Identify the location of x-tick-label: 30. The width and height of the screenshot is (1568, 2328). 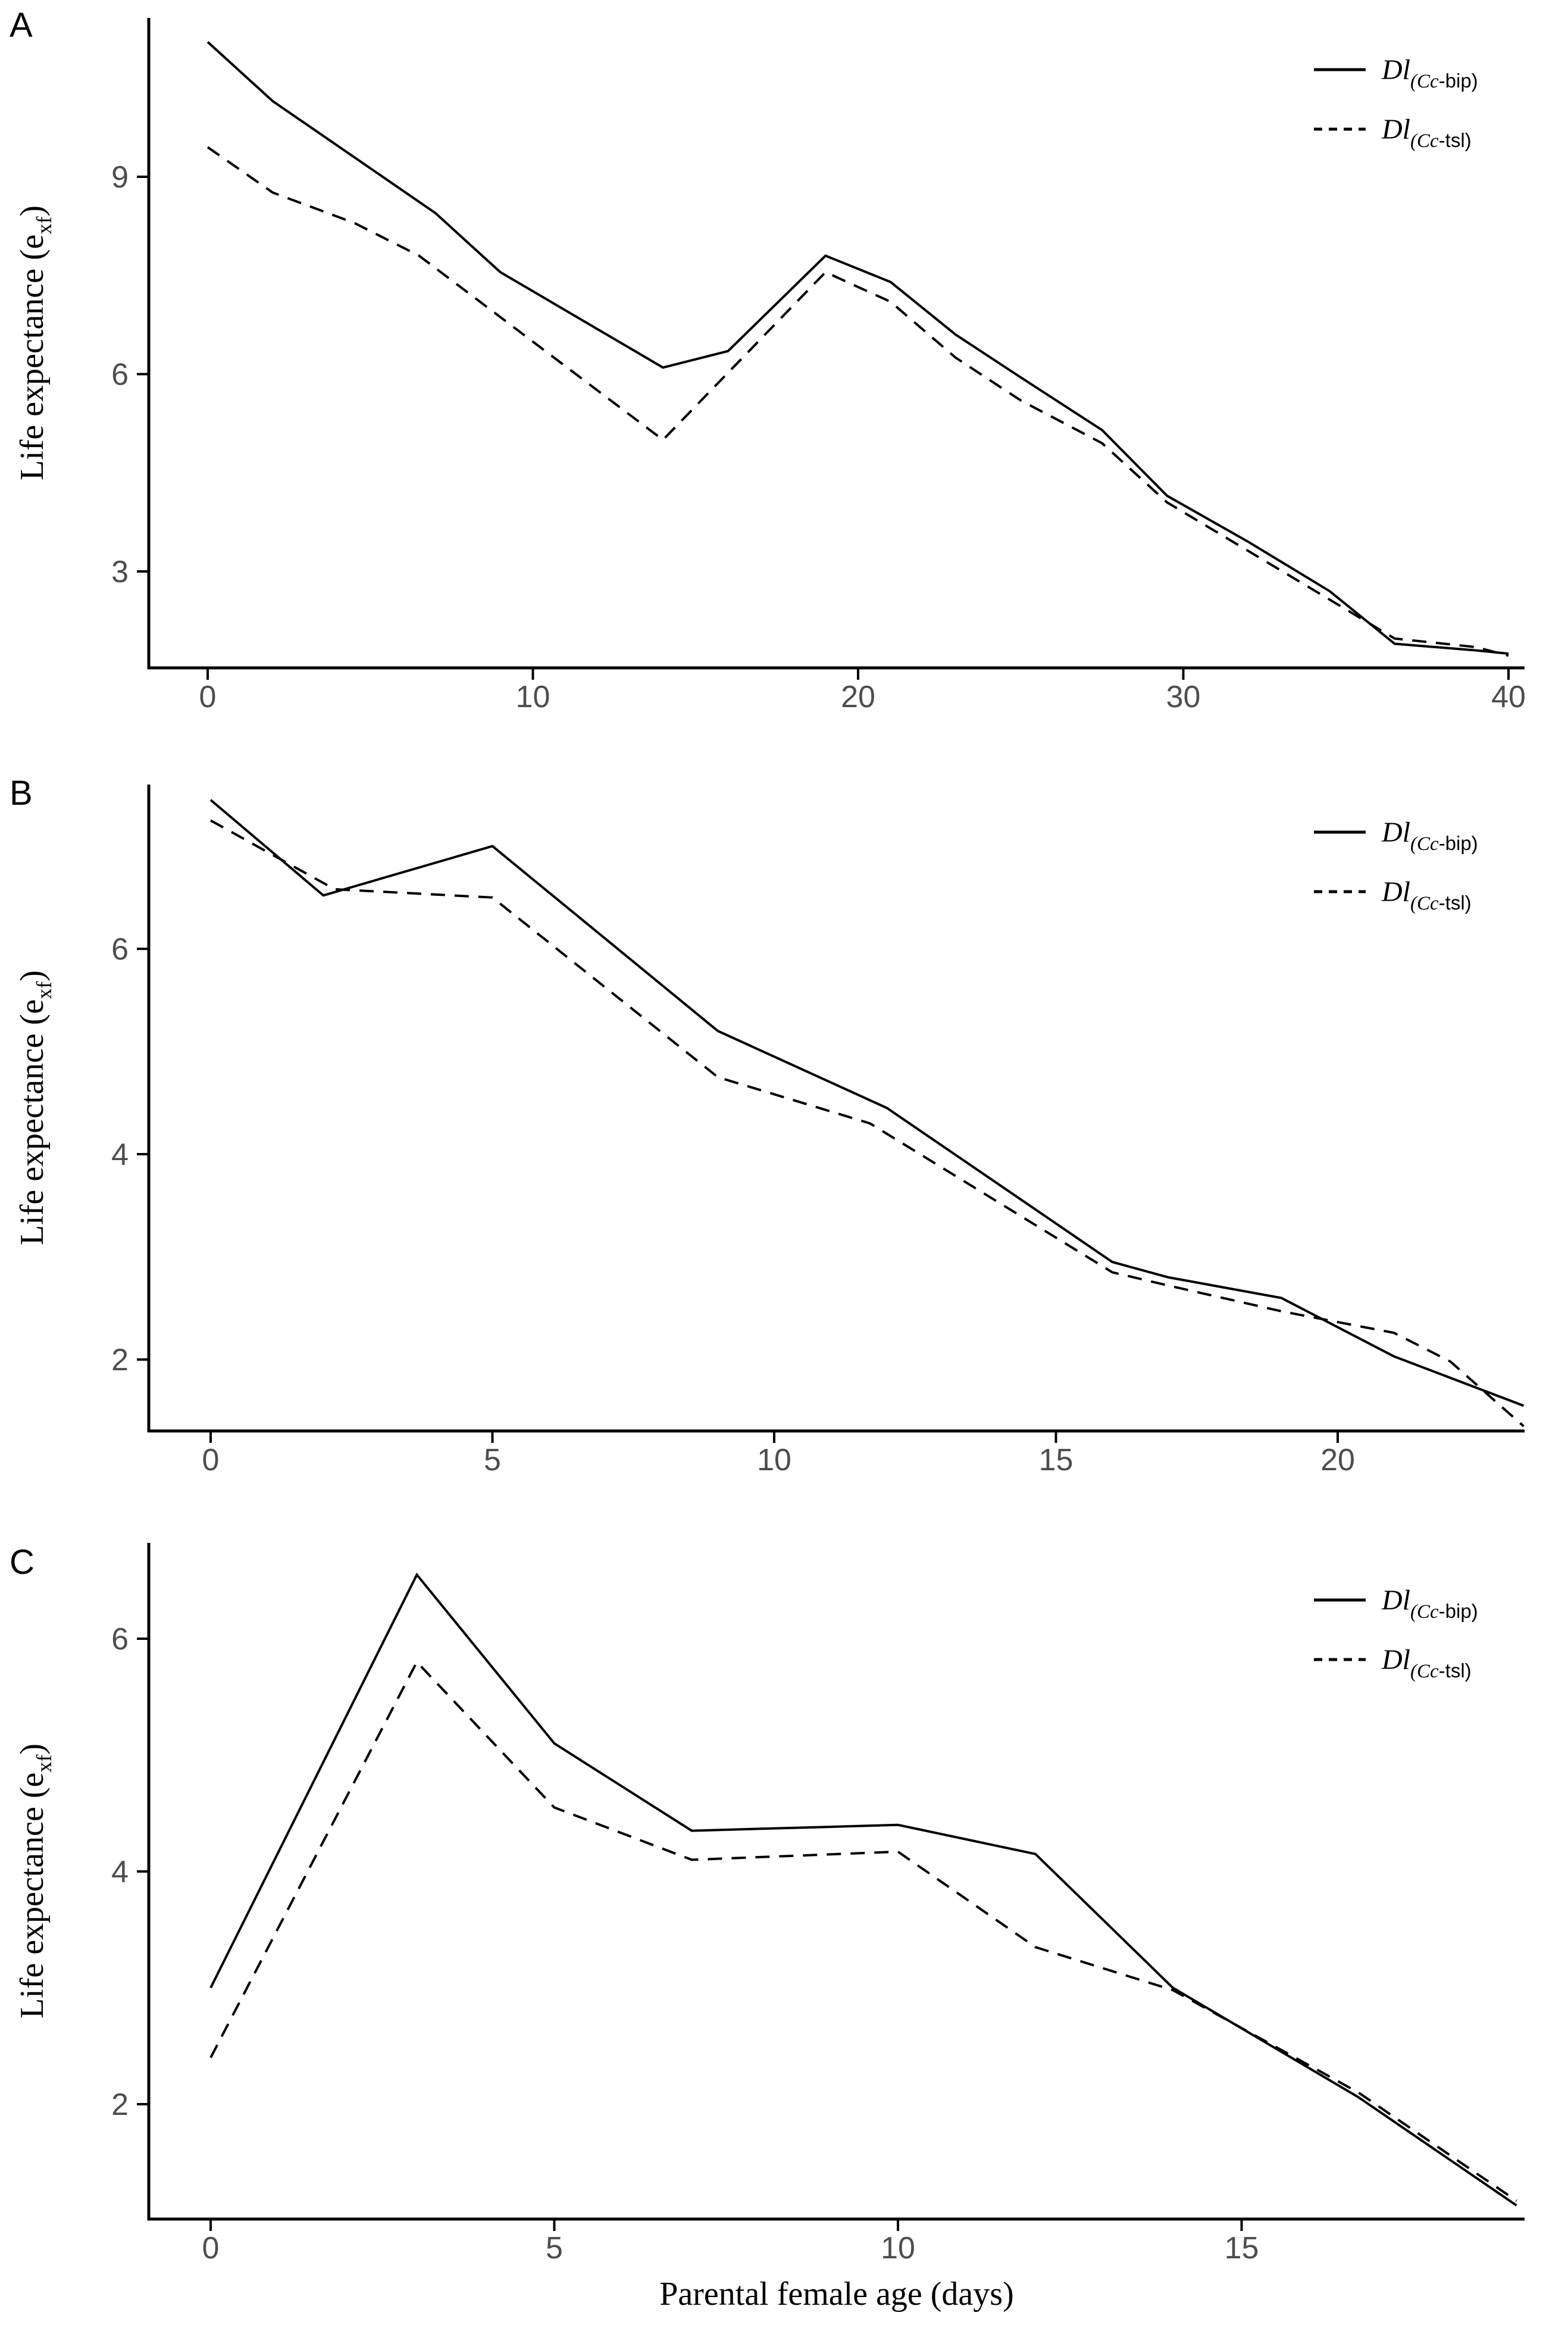
(1183, 697).